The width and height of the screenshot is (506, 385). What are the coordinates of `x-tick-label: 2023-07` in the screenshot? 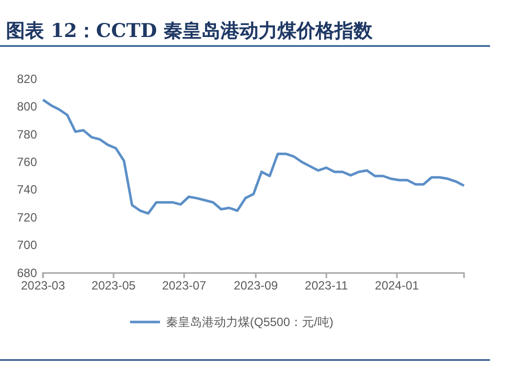 It's located at (184, 285).